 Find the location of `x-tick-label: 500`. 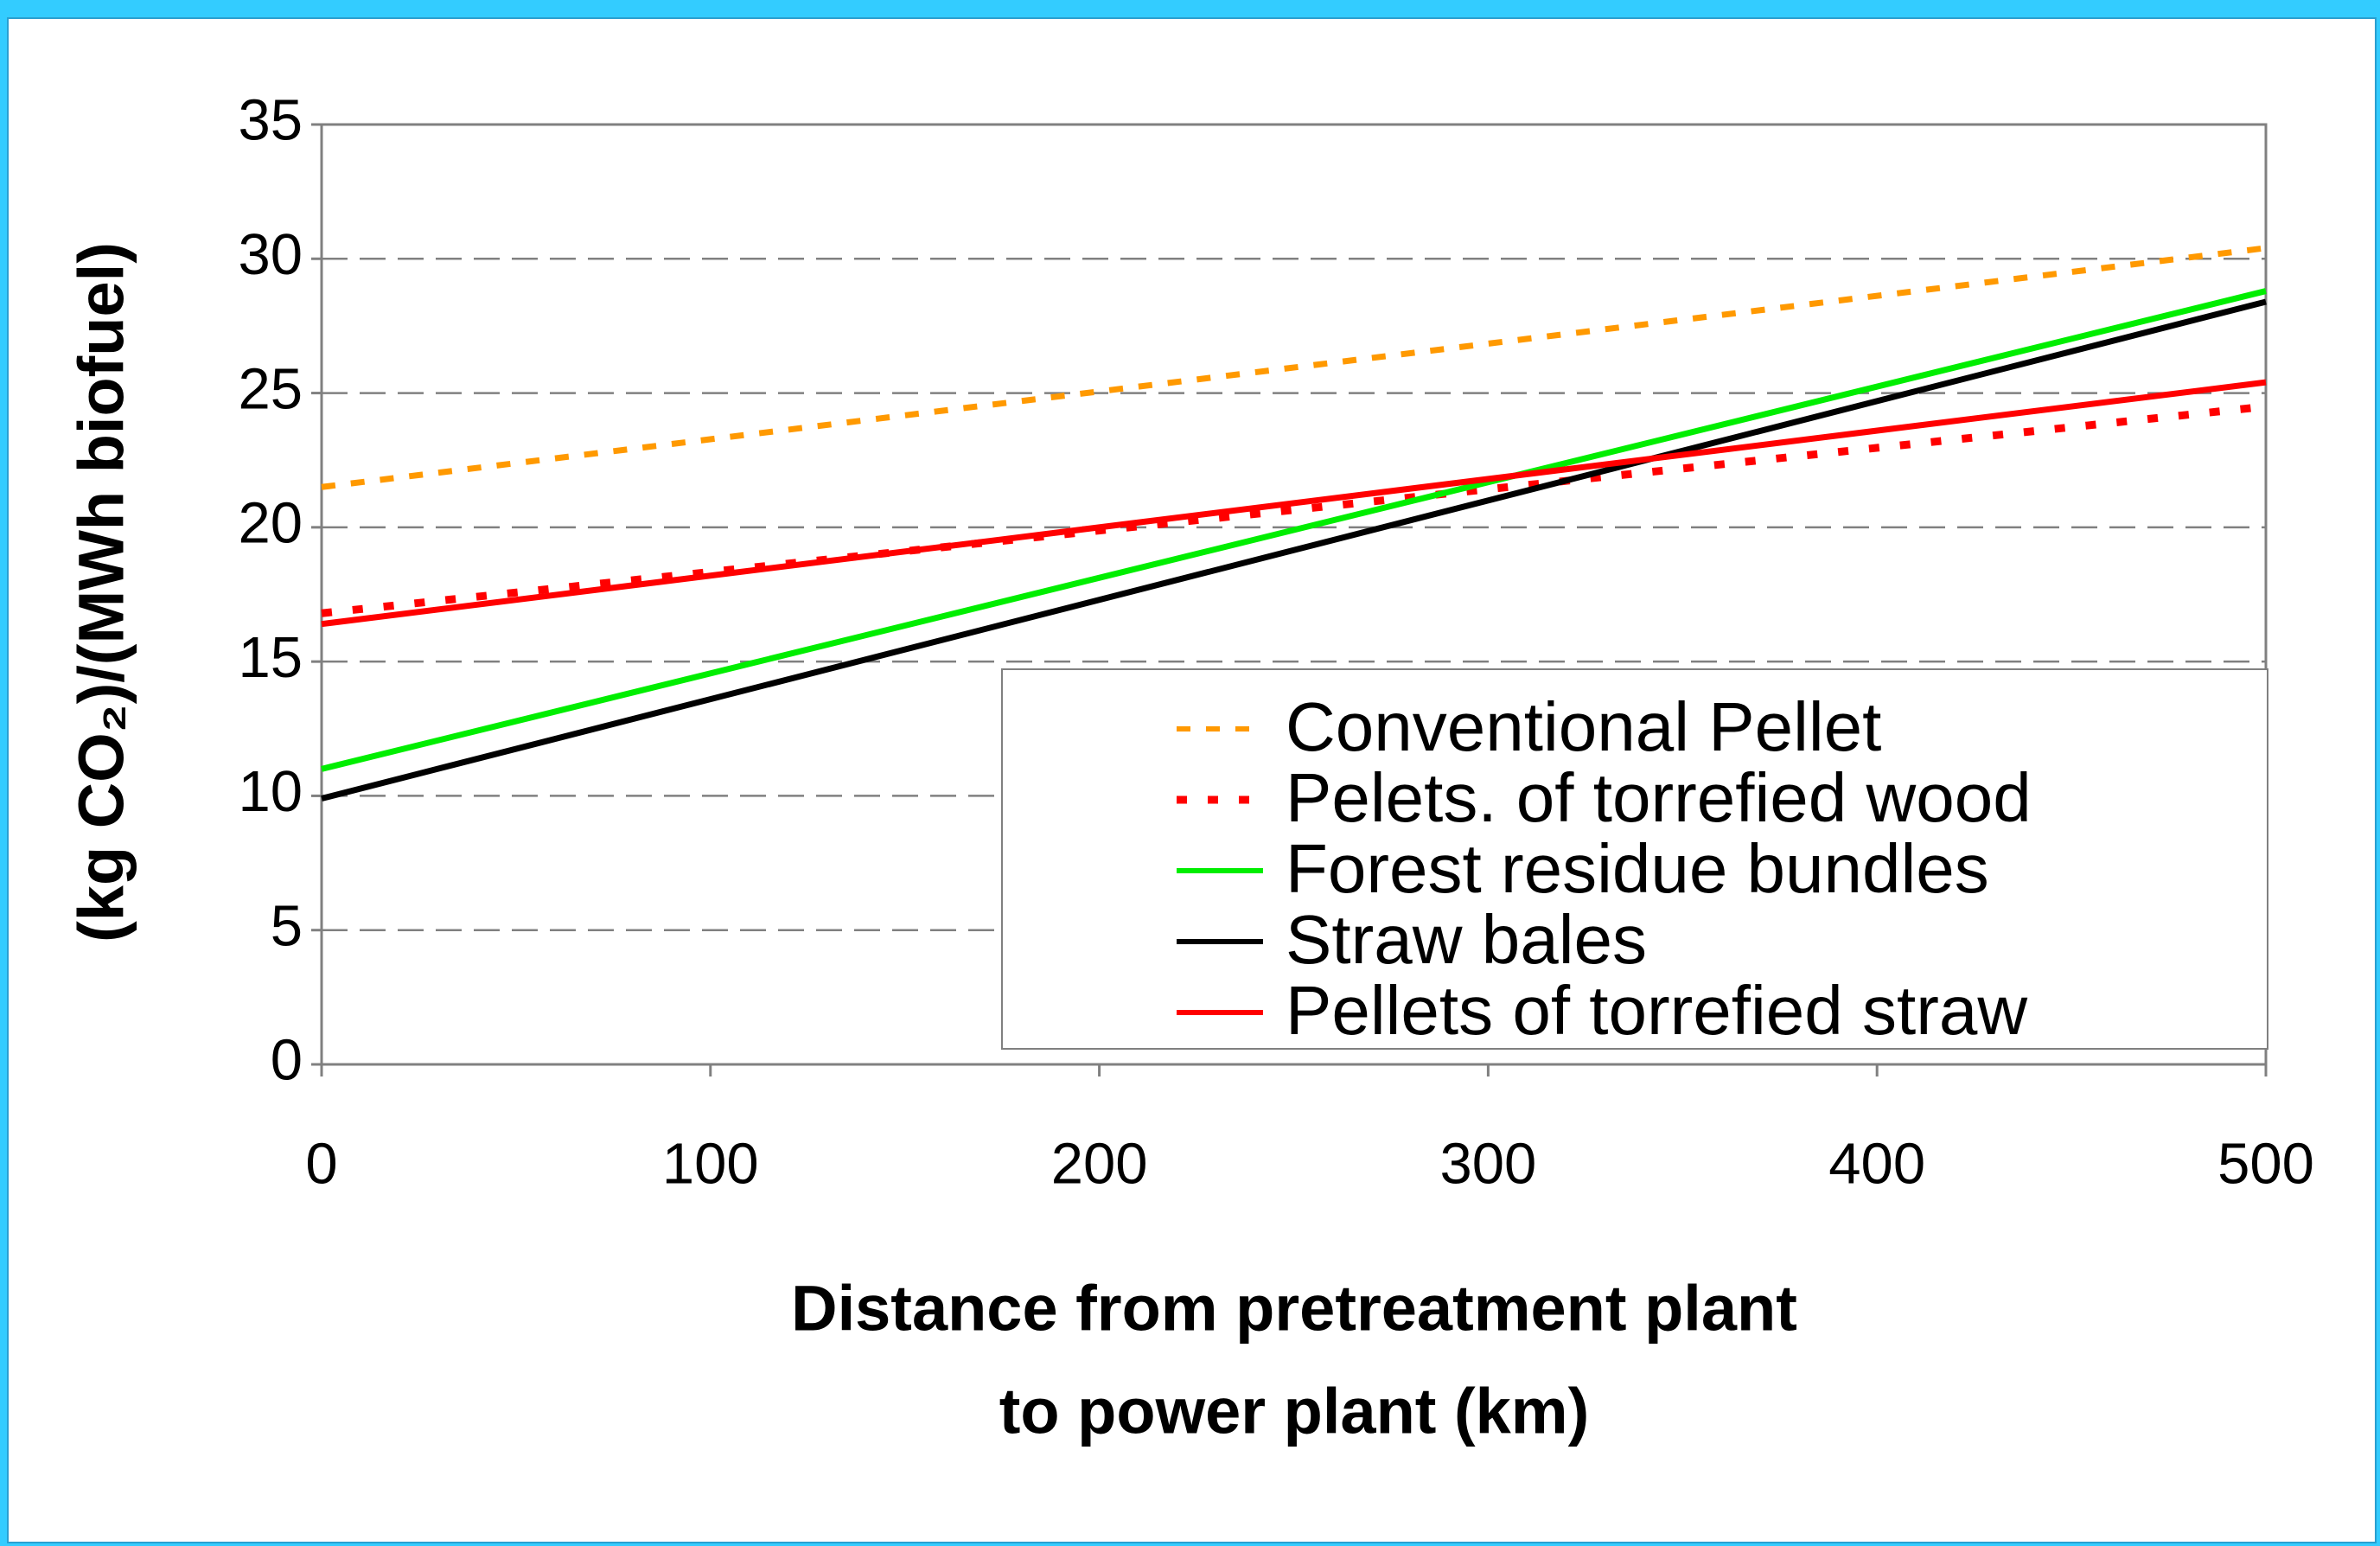

x-tick-label: 500 is located at coordinates (2266, 1164).